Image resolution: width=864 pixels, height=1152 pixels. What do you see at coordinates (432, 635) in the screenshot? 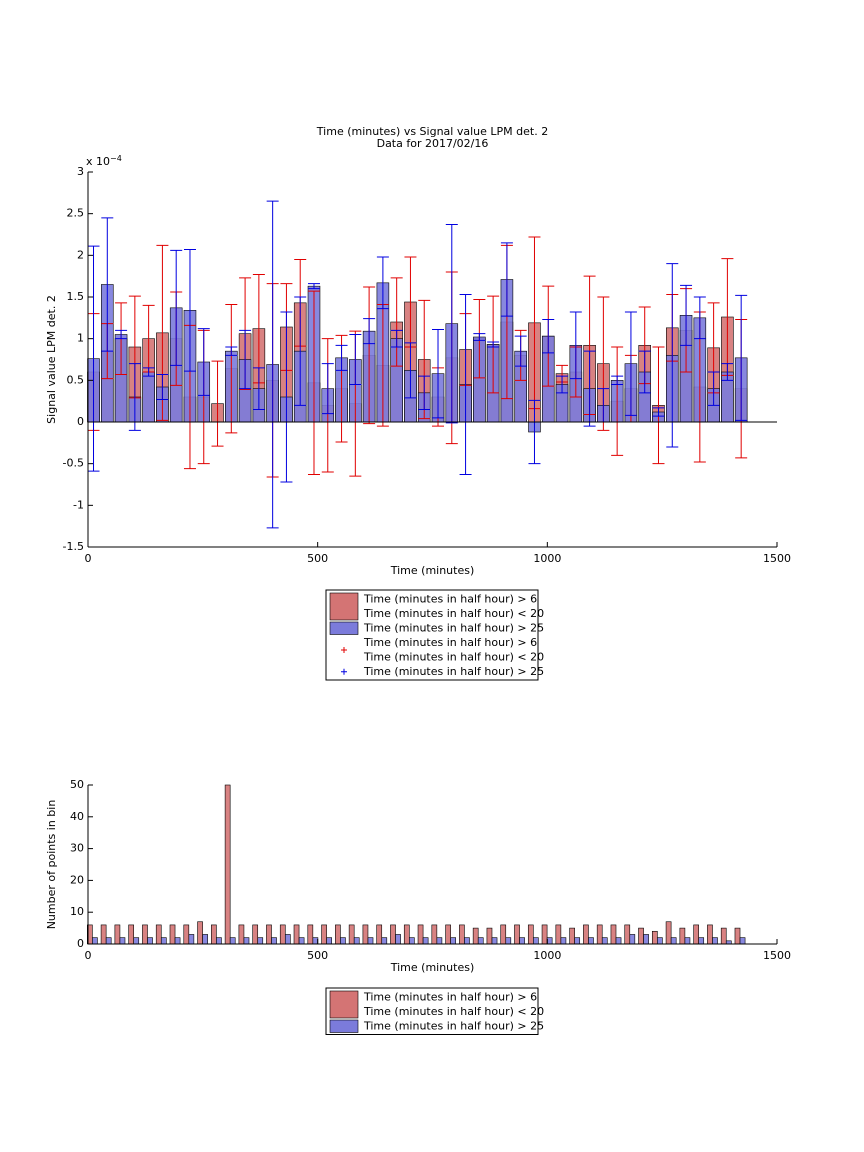
I see `legend` at bounding box center [432, 635].